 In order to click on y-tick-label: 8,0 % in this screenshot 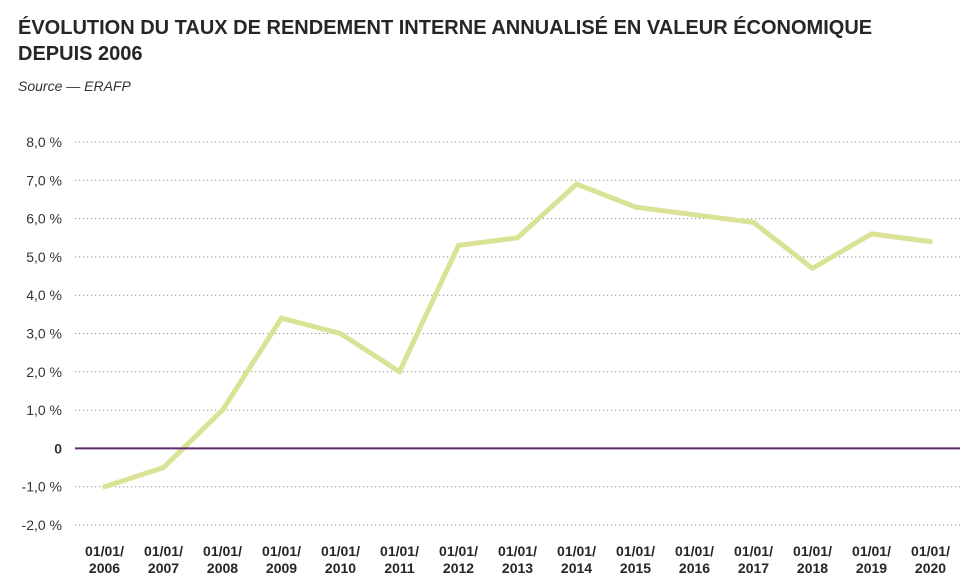, I will do `click(44, 142)`.